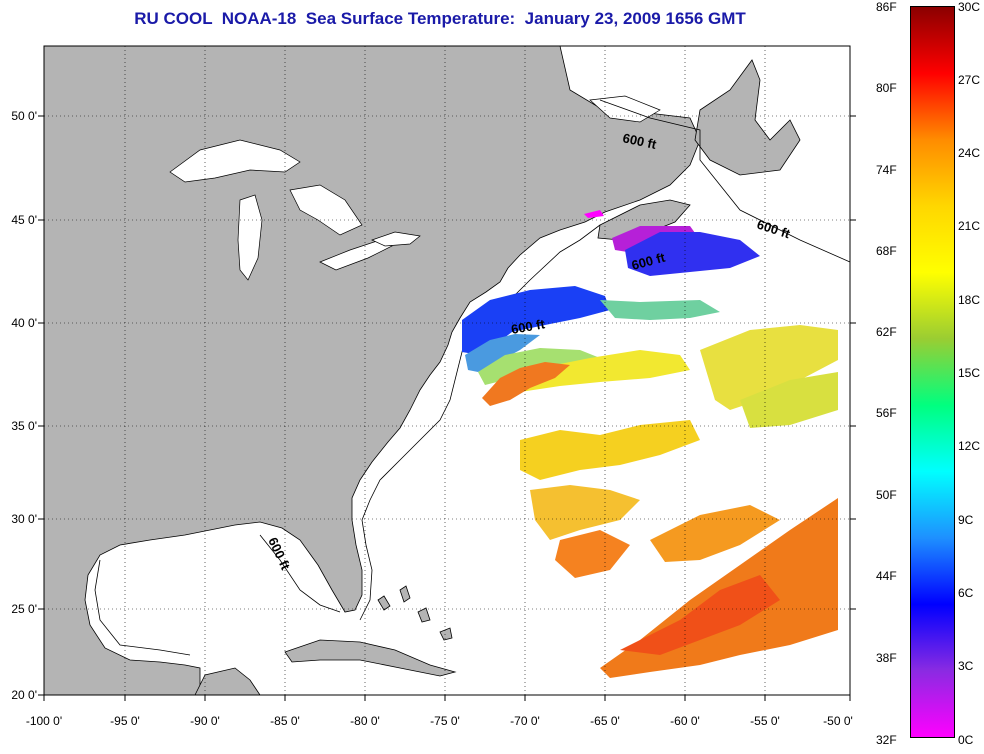 The height and width of the screenshot is (754, 984). Describe the element at coordinates (969, 446) in the screenshot. I see `colorbar-c-label: 12C` at that location.